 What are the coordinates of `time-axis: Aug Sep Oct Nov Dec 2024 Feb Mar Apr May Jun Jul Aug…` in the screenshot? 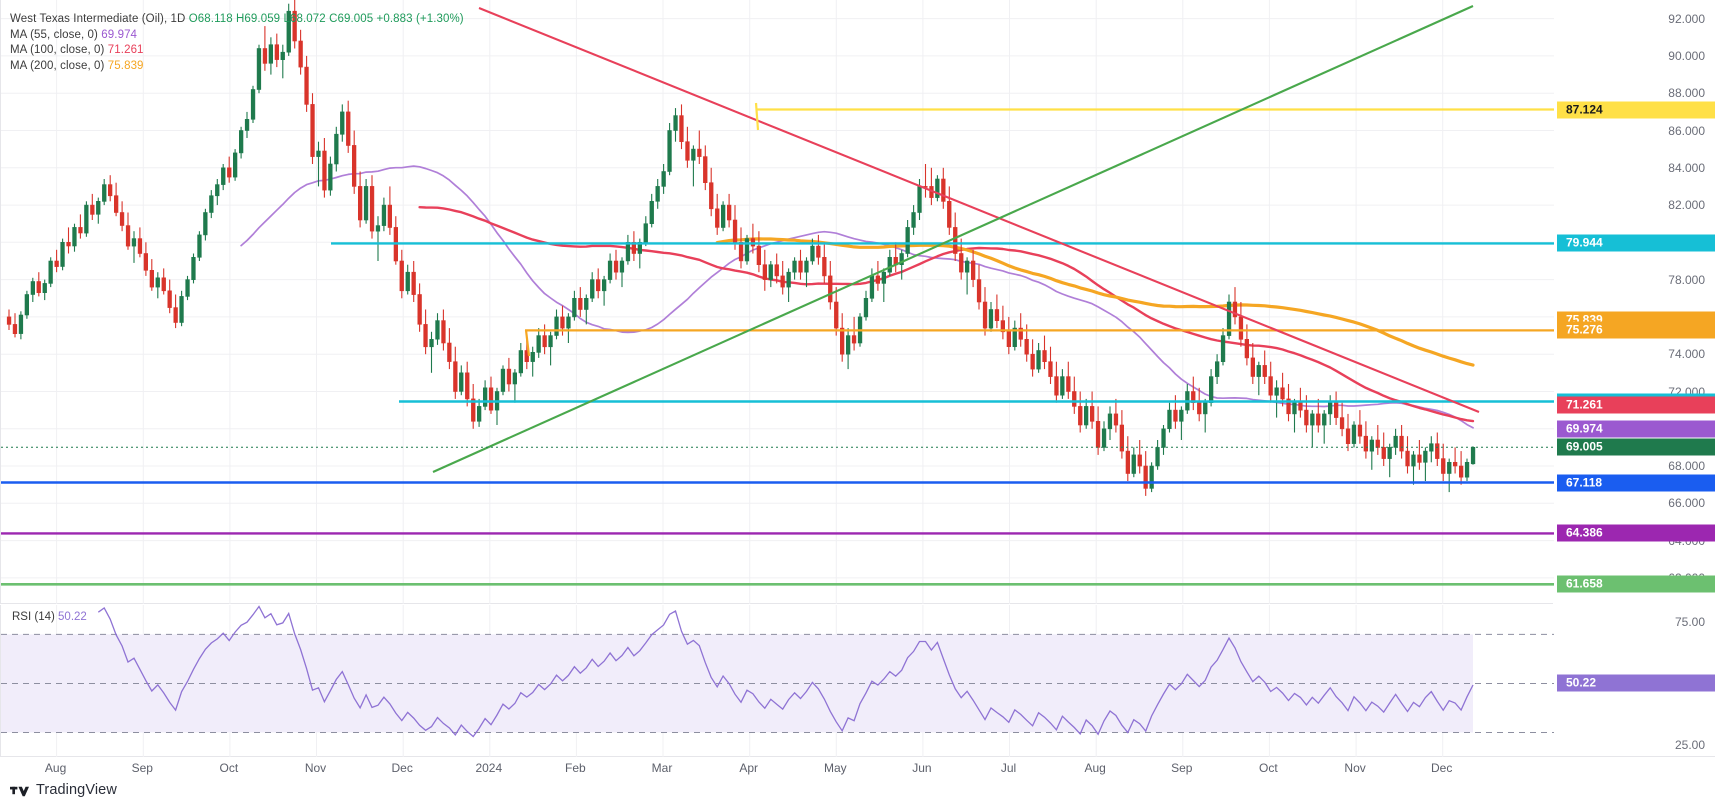 It's located at (857, 769).